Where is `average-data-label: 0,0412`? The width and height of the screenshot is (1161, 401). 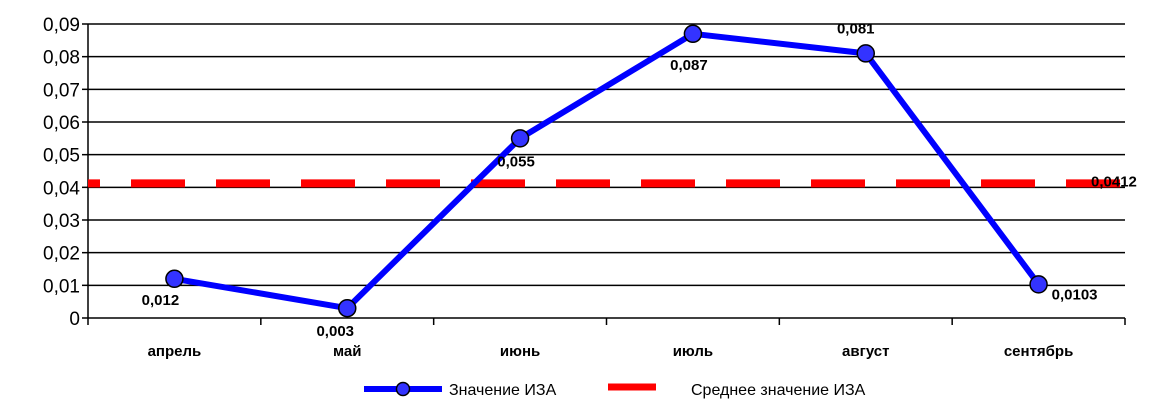 average-data-label: 0,0412 is located at coordinates (1114, 181).